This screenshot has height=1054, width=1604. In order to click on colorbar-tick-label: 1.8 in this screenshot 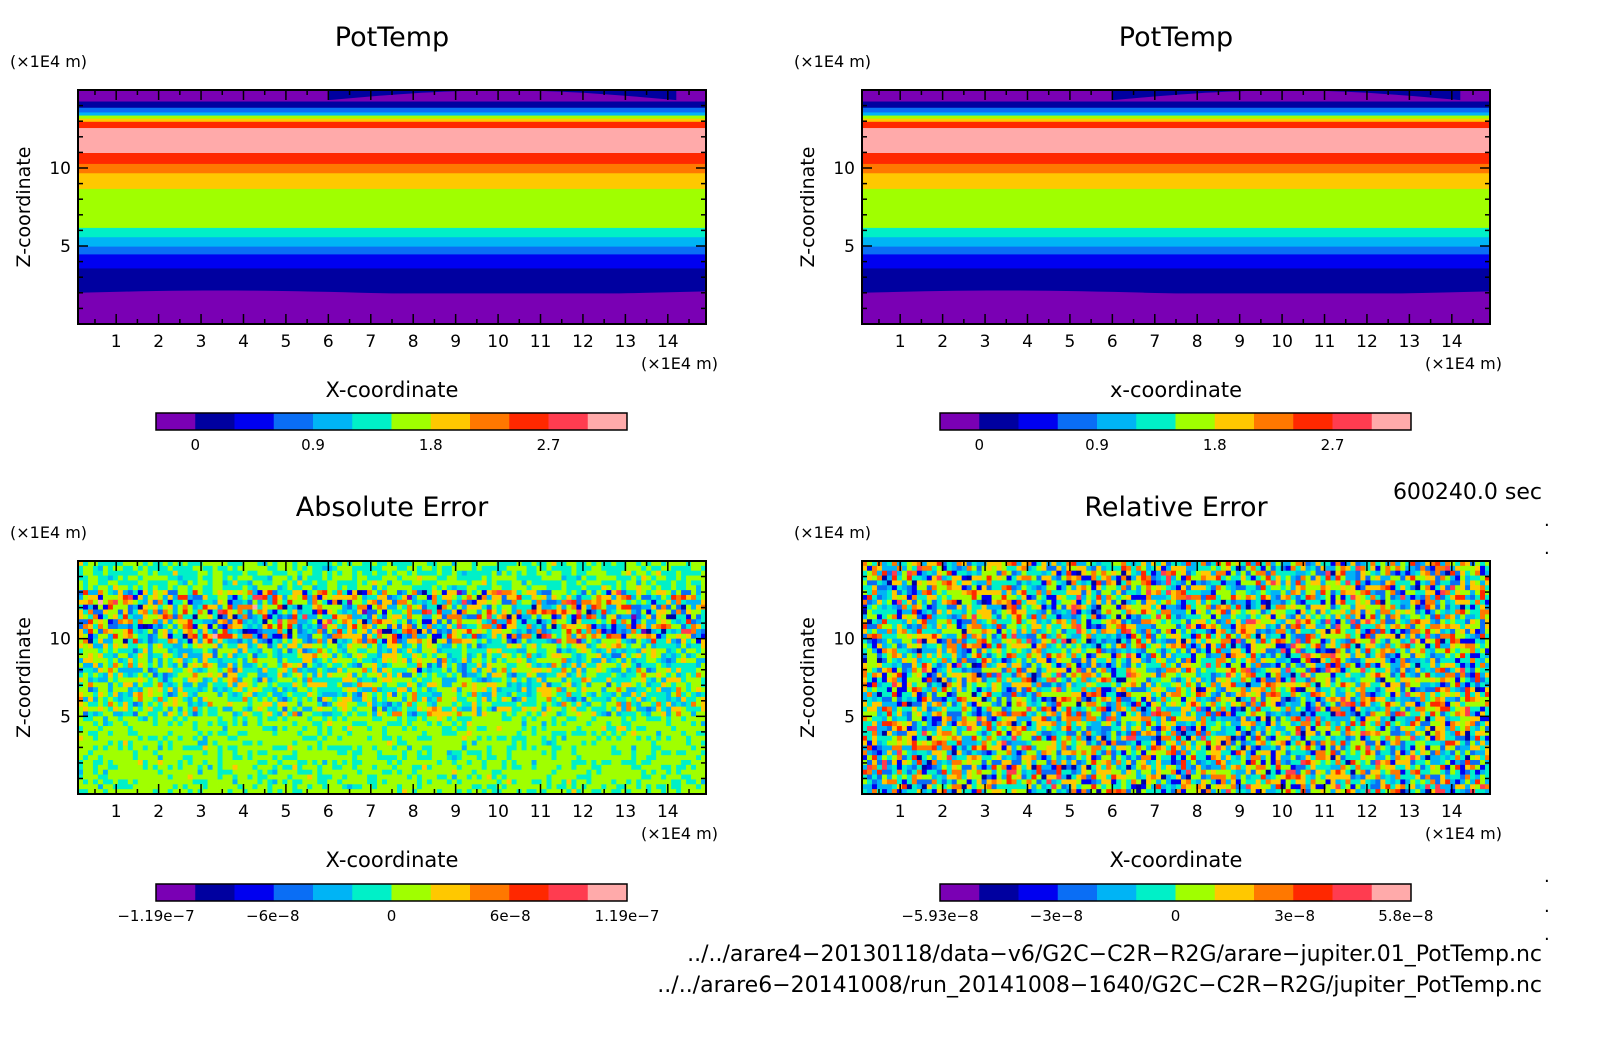, I will do `click(431, 445)`.